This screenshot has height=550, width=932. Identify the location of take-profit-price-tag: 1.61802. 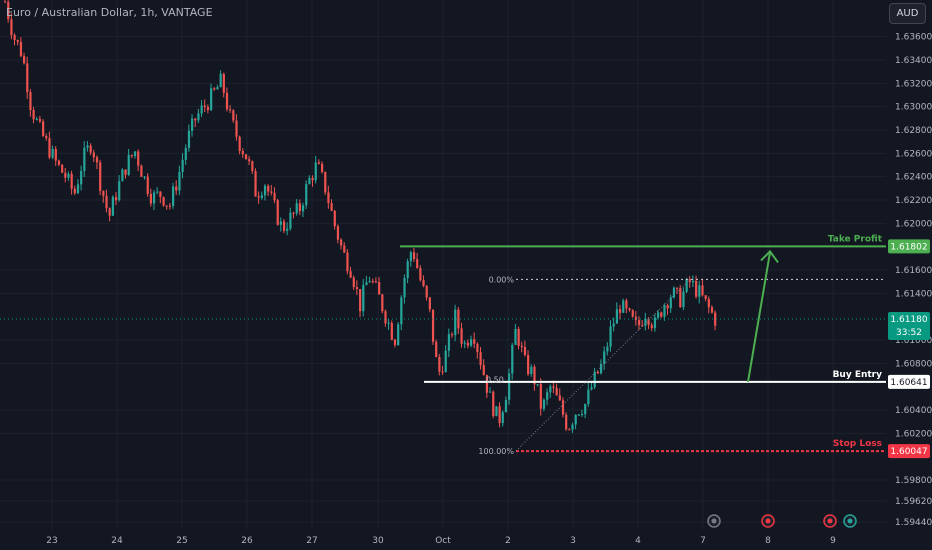
(909, 246).